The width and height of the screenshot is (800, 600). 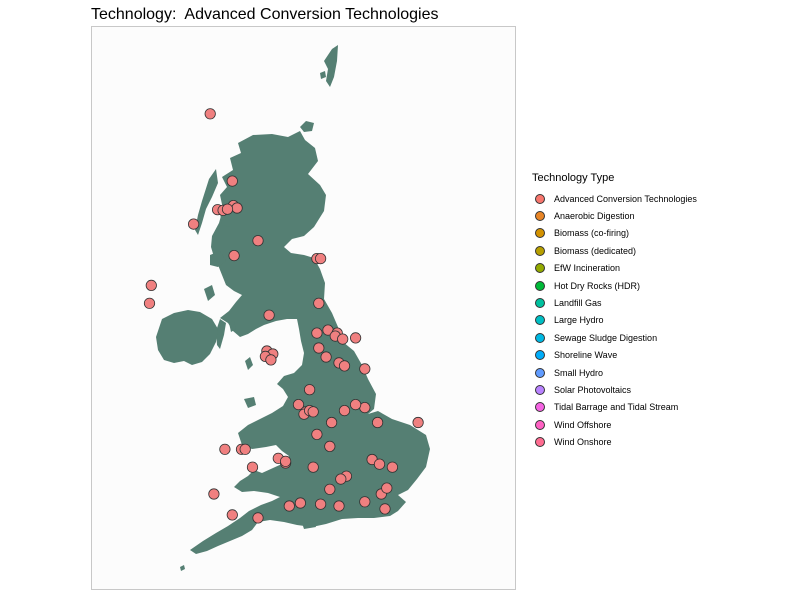 What do you see at coordinates (187, 337) in the screenshot?
I see `northern-ireland-land` at bounding box center [187, 337].